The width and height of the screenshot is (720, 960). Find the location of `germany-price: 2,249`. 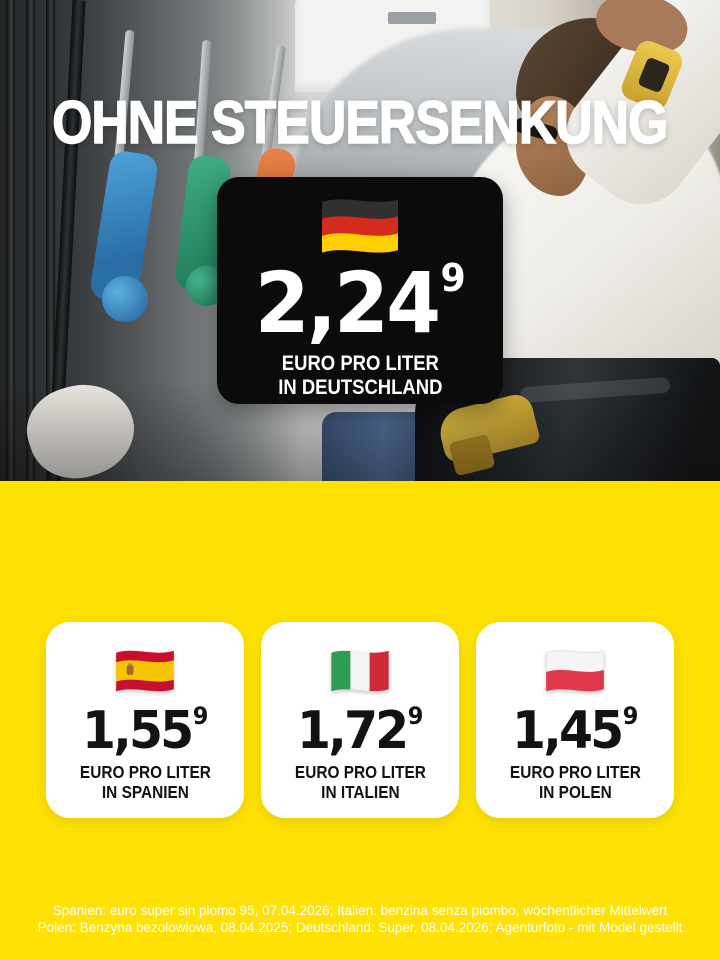

germany-price: 2,249 is located at coordinates (359, 302).